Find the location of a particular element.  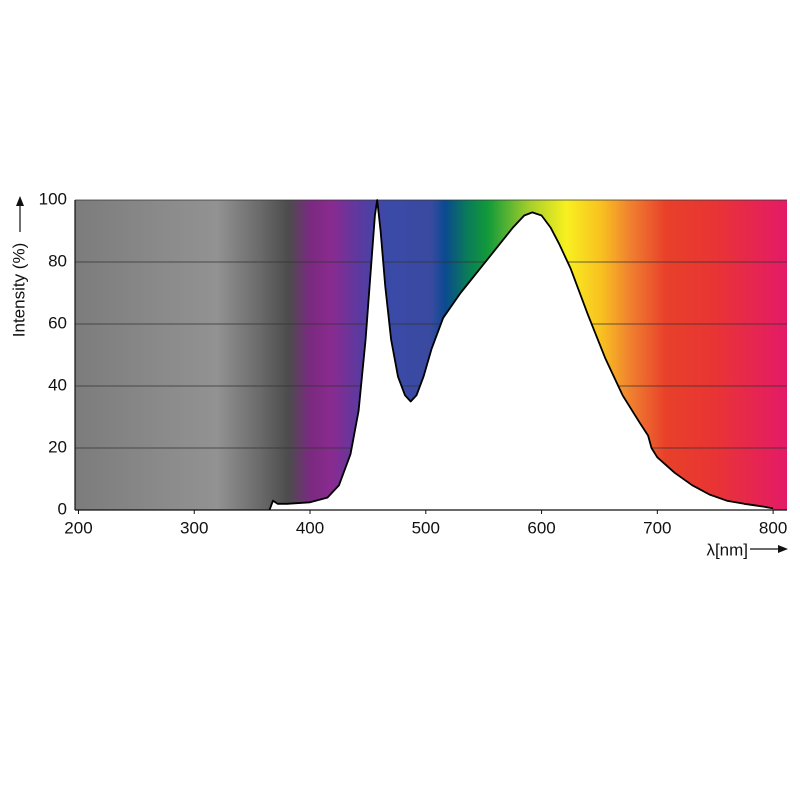

y-tick-label: 80 is located at coordinates (57, 260).